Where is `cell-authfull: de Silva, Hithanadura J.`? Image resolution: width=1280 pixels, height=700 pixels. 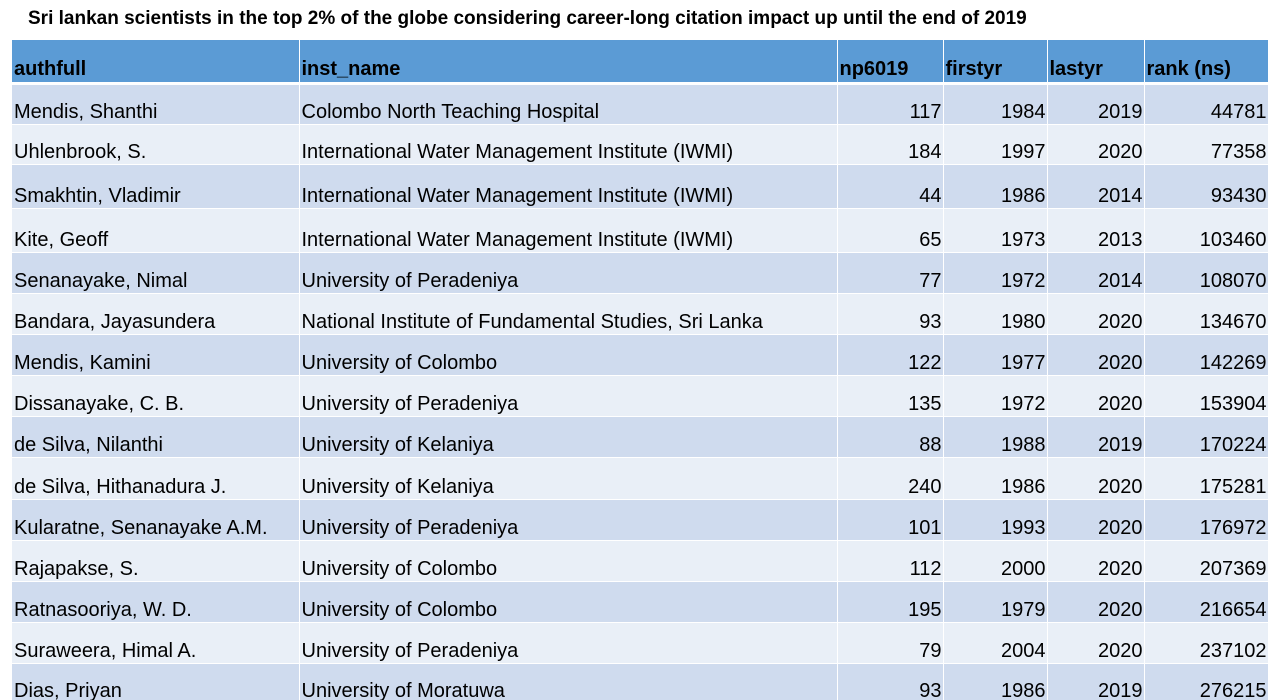 cell-authfull: de Silva, Hithanadura J. is located at coordinates (156, 478).